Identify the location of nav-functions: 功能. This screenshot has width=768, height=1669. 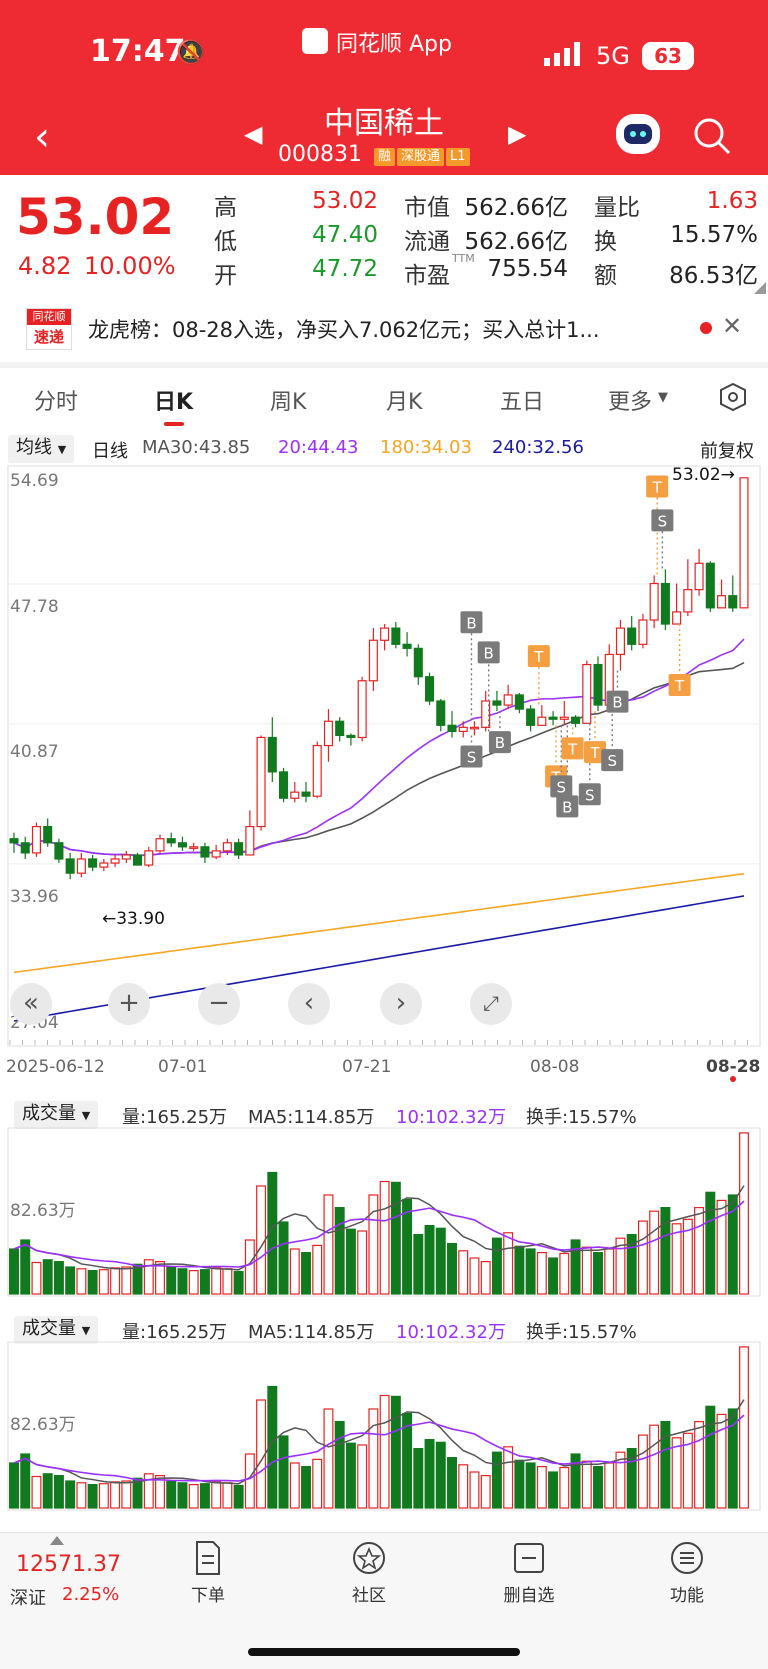
(687, 1573).